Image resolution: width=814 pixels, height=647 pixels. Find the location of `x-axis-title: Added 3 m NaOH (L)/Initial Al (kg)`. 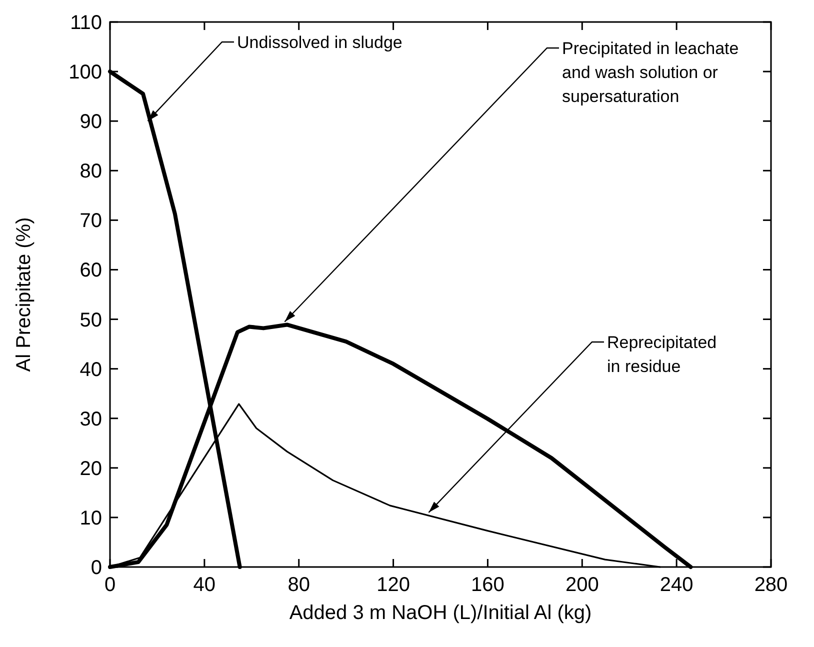

x-axis-title: Added 3 m NaOH (L)/Initial Al (kg) is located at coordinates (440, 613).